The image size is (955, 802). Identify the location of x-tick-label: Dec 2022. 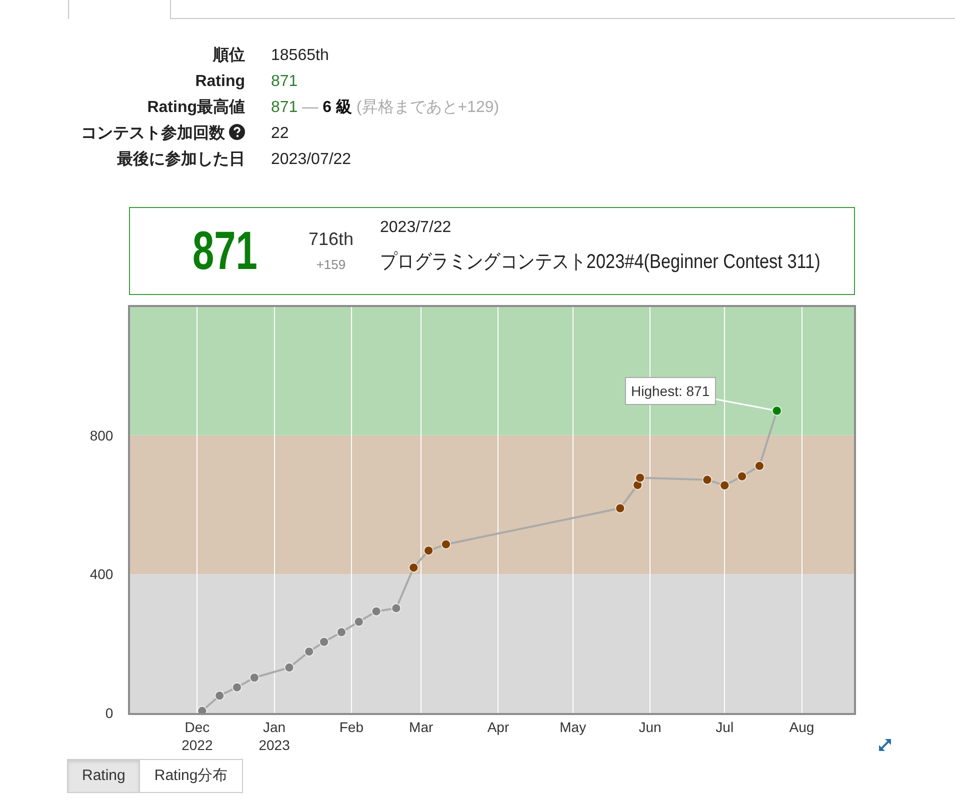
(197, 735).